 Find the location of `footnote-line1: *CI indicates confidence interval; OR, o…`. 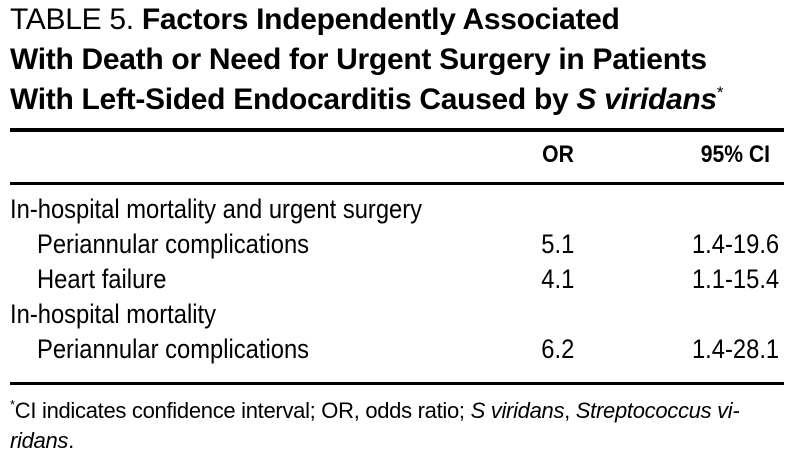

footnote-line1: *CI indicates confidence interval; OR, o… is located at coordinates (375, 411).